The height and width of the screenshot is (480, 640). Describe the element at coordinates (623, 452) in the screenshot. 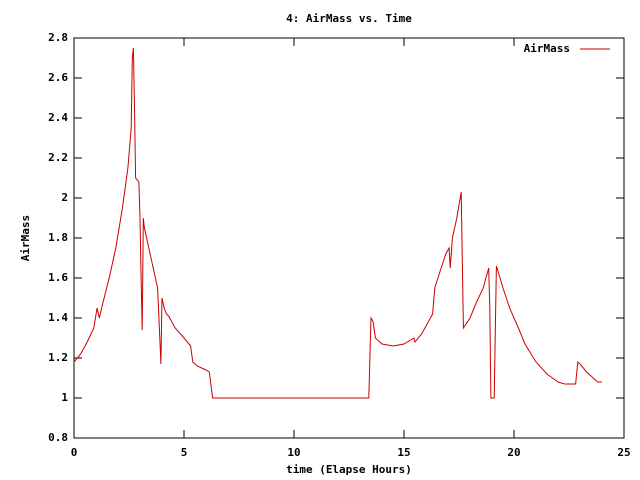

I see `x-tick-label: 25` at that location.